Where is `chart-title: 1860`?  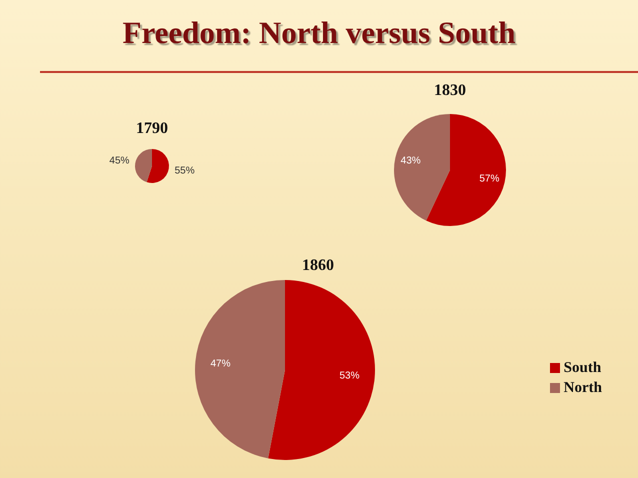 chart-title: 1860 is located at coordinates (318, 266).